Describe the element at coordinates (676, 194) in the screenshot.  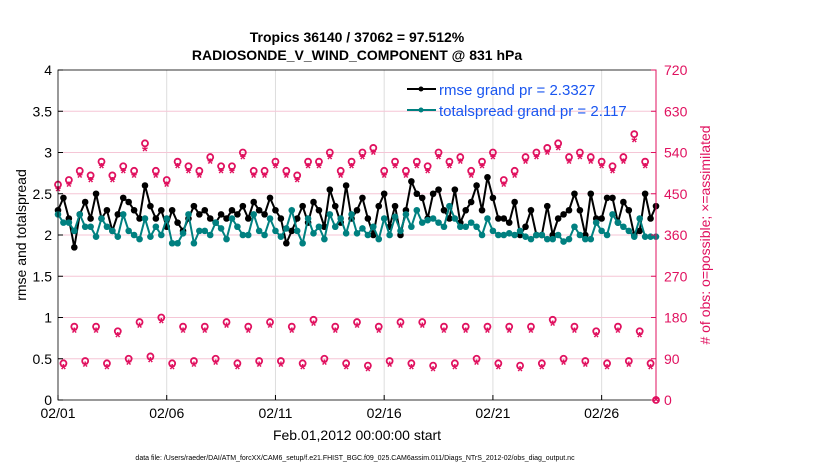
I see `y2-tick-label: 450` at that location.